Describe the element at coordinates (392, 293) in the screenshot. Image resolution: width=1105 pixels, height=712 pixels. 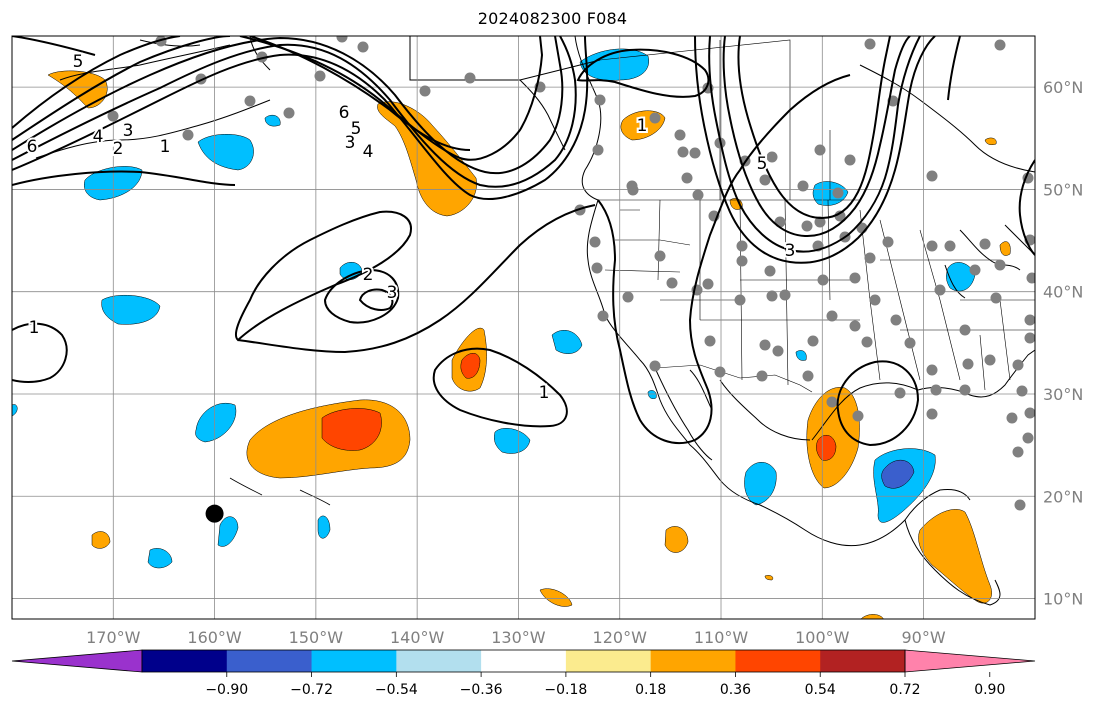
I see `contour-label: 3` at that location.